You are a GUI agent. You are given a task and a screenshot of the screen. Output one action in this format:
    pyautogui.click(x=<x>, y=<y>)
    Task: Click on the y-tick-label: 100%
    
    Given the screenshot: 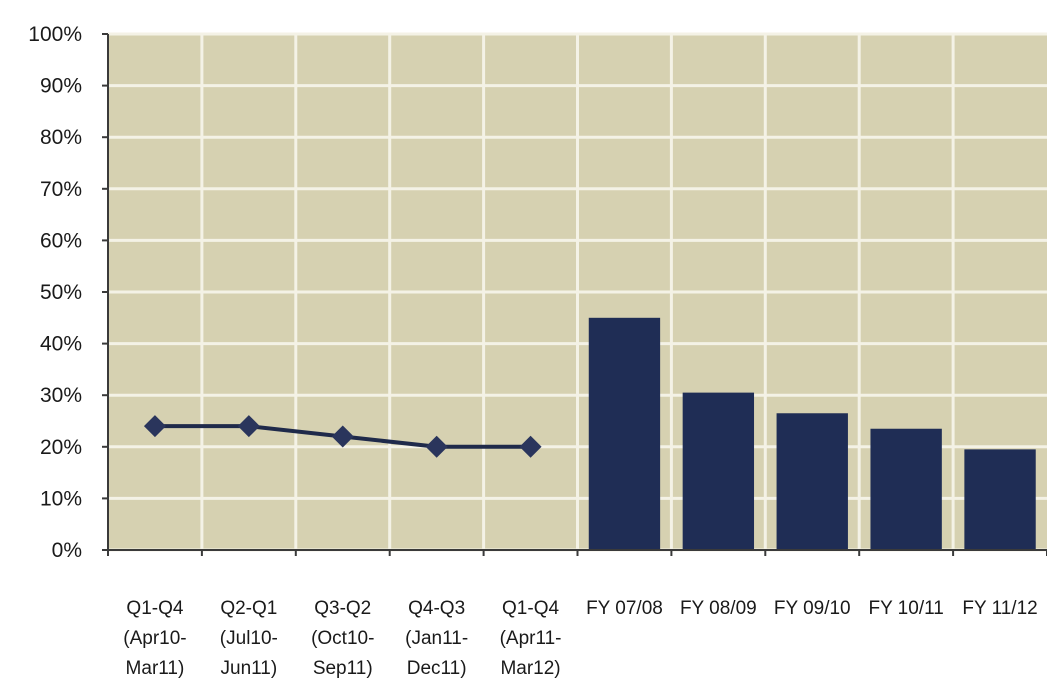 What is the action you would take?
    pyautogui.click(x=55, y=34)
    